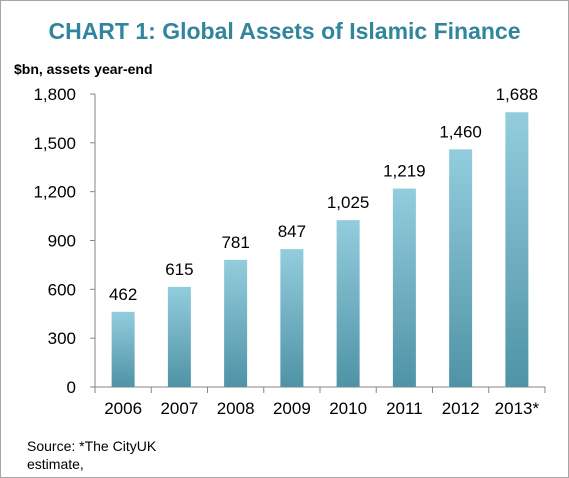 The height and width of the screenshot is (478, 569). I want to click on source-note: Source: *The CityUK estimate,, so click(91, 455).